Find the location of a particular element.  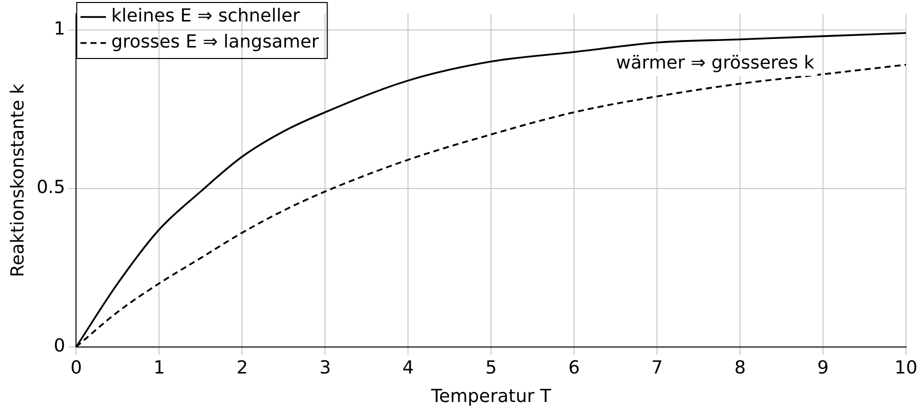

y-tick-label: 0 is located at coordinates (60, 345).